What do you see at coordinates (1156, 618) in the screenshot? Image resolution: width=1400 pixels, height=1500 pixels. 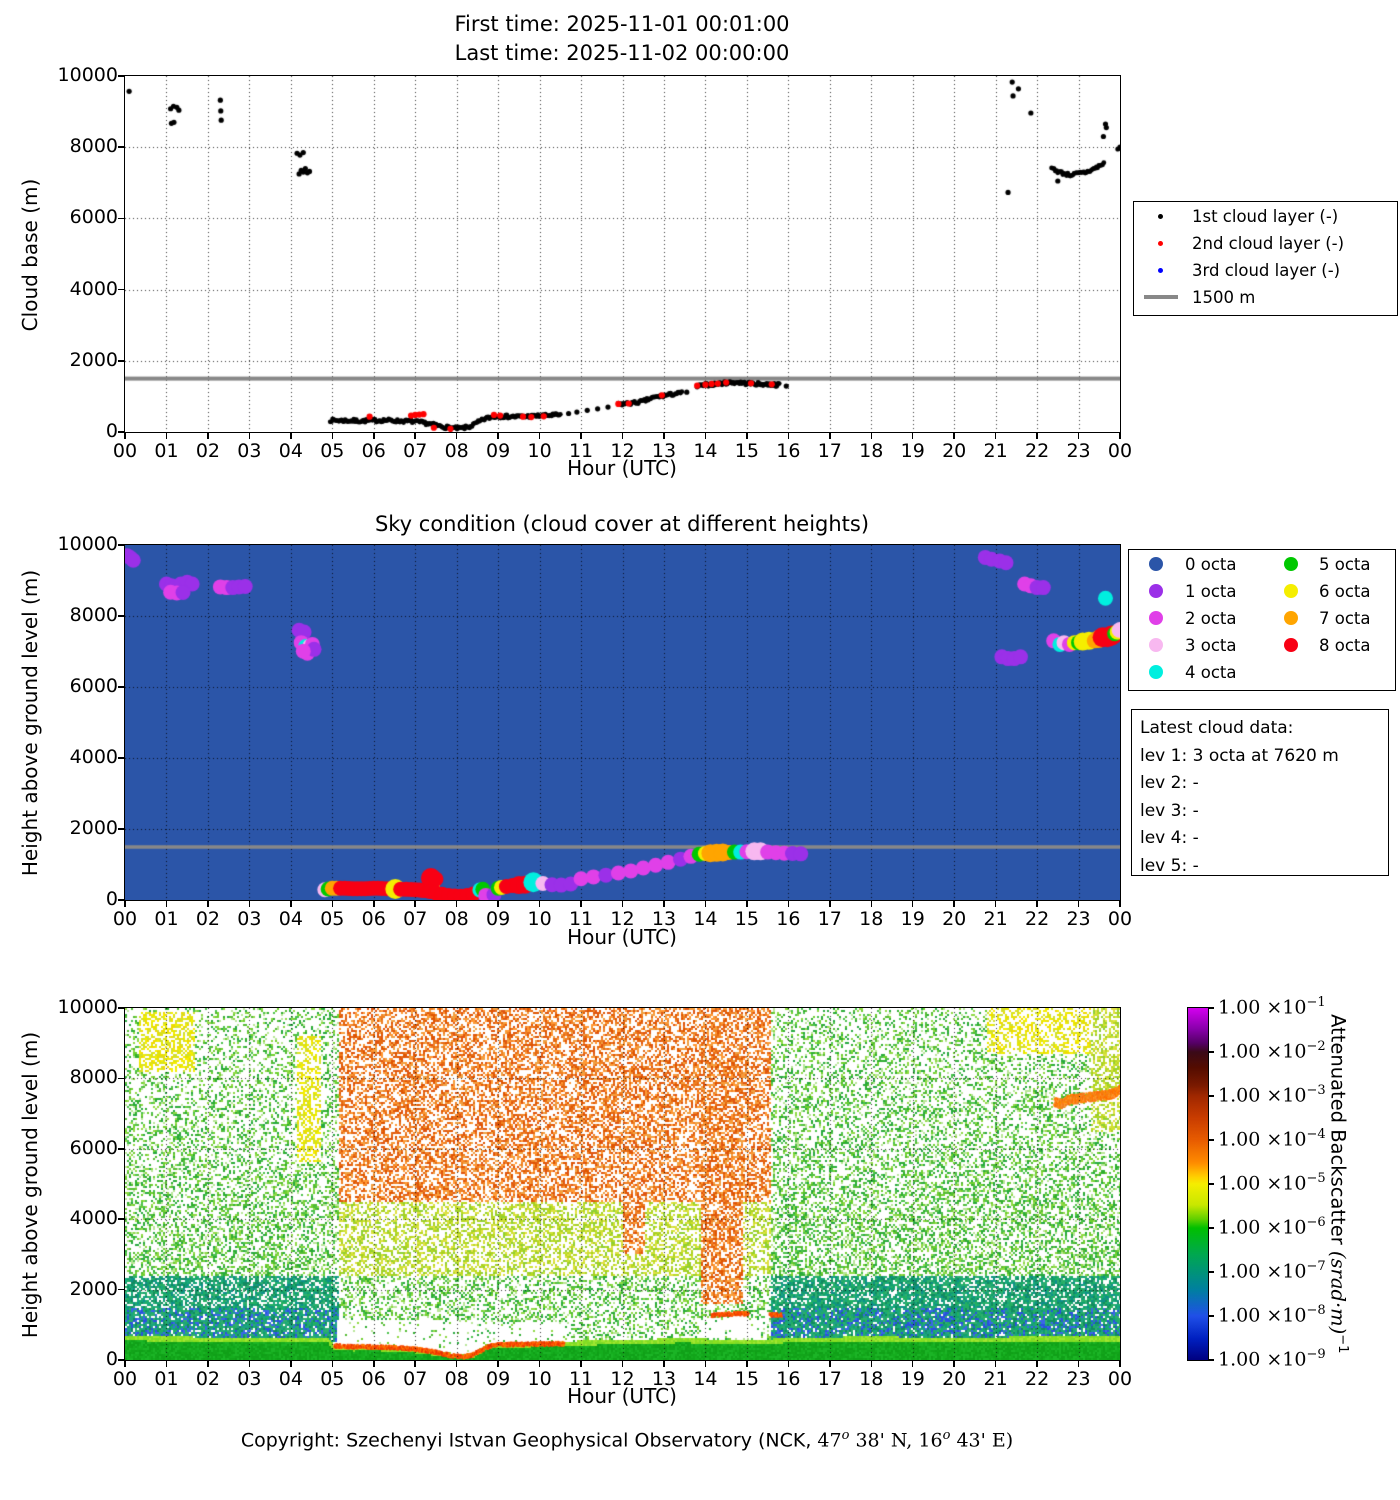 I see `octa-2-swatch-icon` at bounding box center [1156, 618].